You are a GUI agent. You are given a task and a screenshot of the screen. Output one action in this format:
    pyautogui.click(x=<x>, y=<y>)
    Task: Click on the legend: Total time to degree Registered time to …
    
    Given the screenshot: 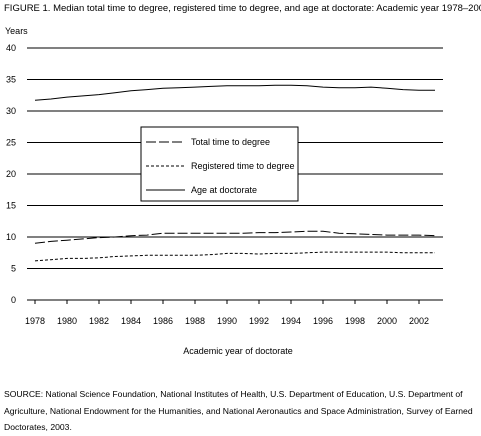 What is the action you would take?
    pyautogui.click(x=219, y=164)
    